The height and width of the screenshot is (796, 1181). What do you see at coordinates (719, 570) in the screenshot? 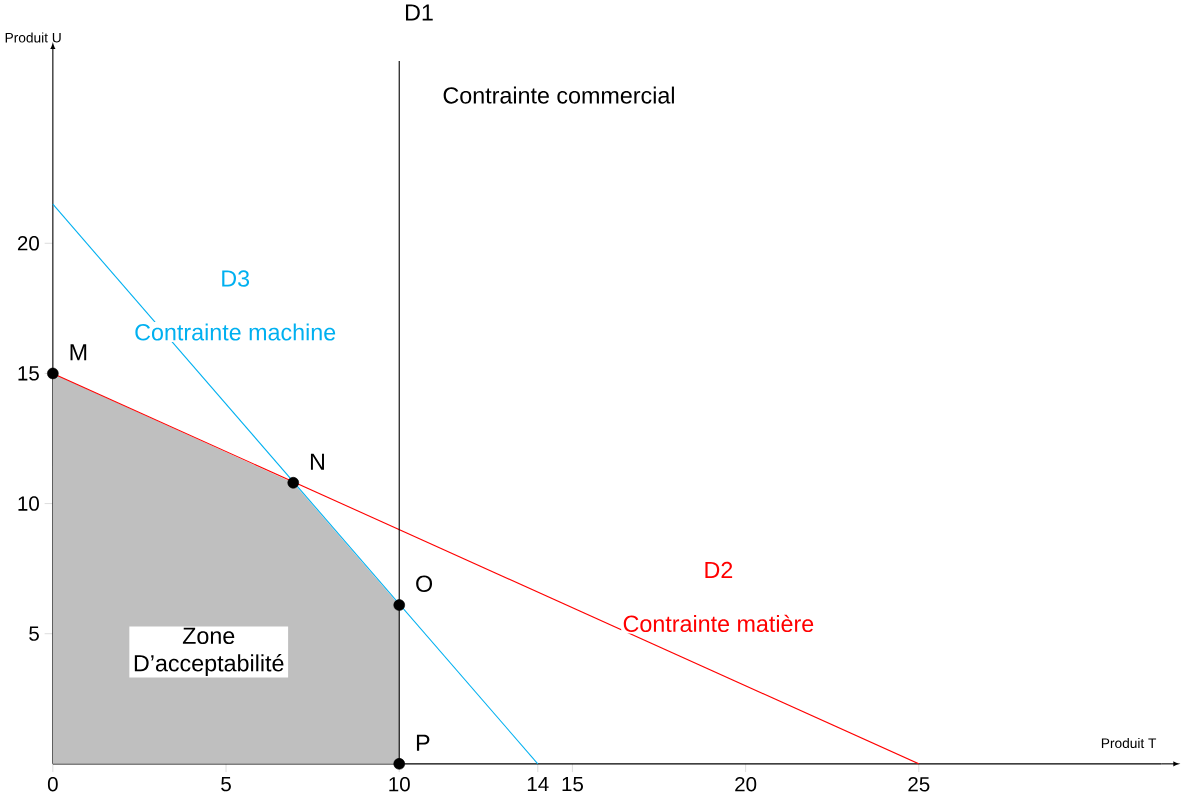
I see `text: D2` at bounding box center [719, 570].